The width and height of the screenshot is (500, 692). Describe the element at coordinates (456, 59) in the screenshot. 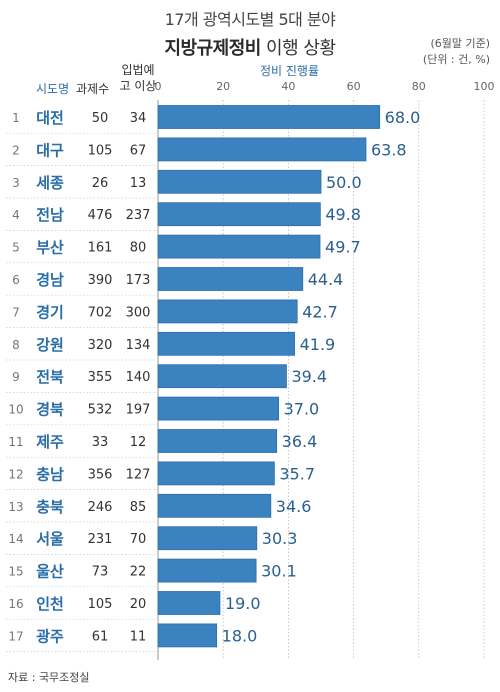

I see `note-unit: (단위 : 건, %)` at that location.